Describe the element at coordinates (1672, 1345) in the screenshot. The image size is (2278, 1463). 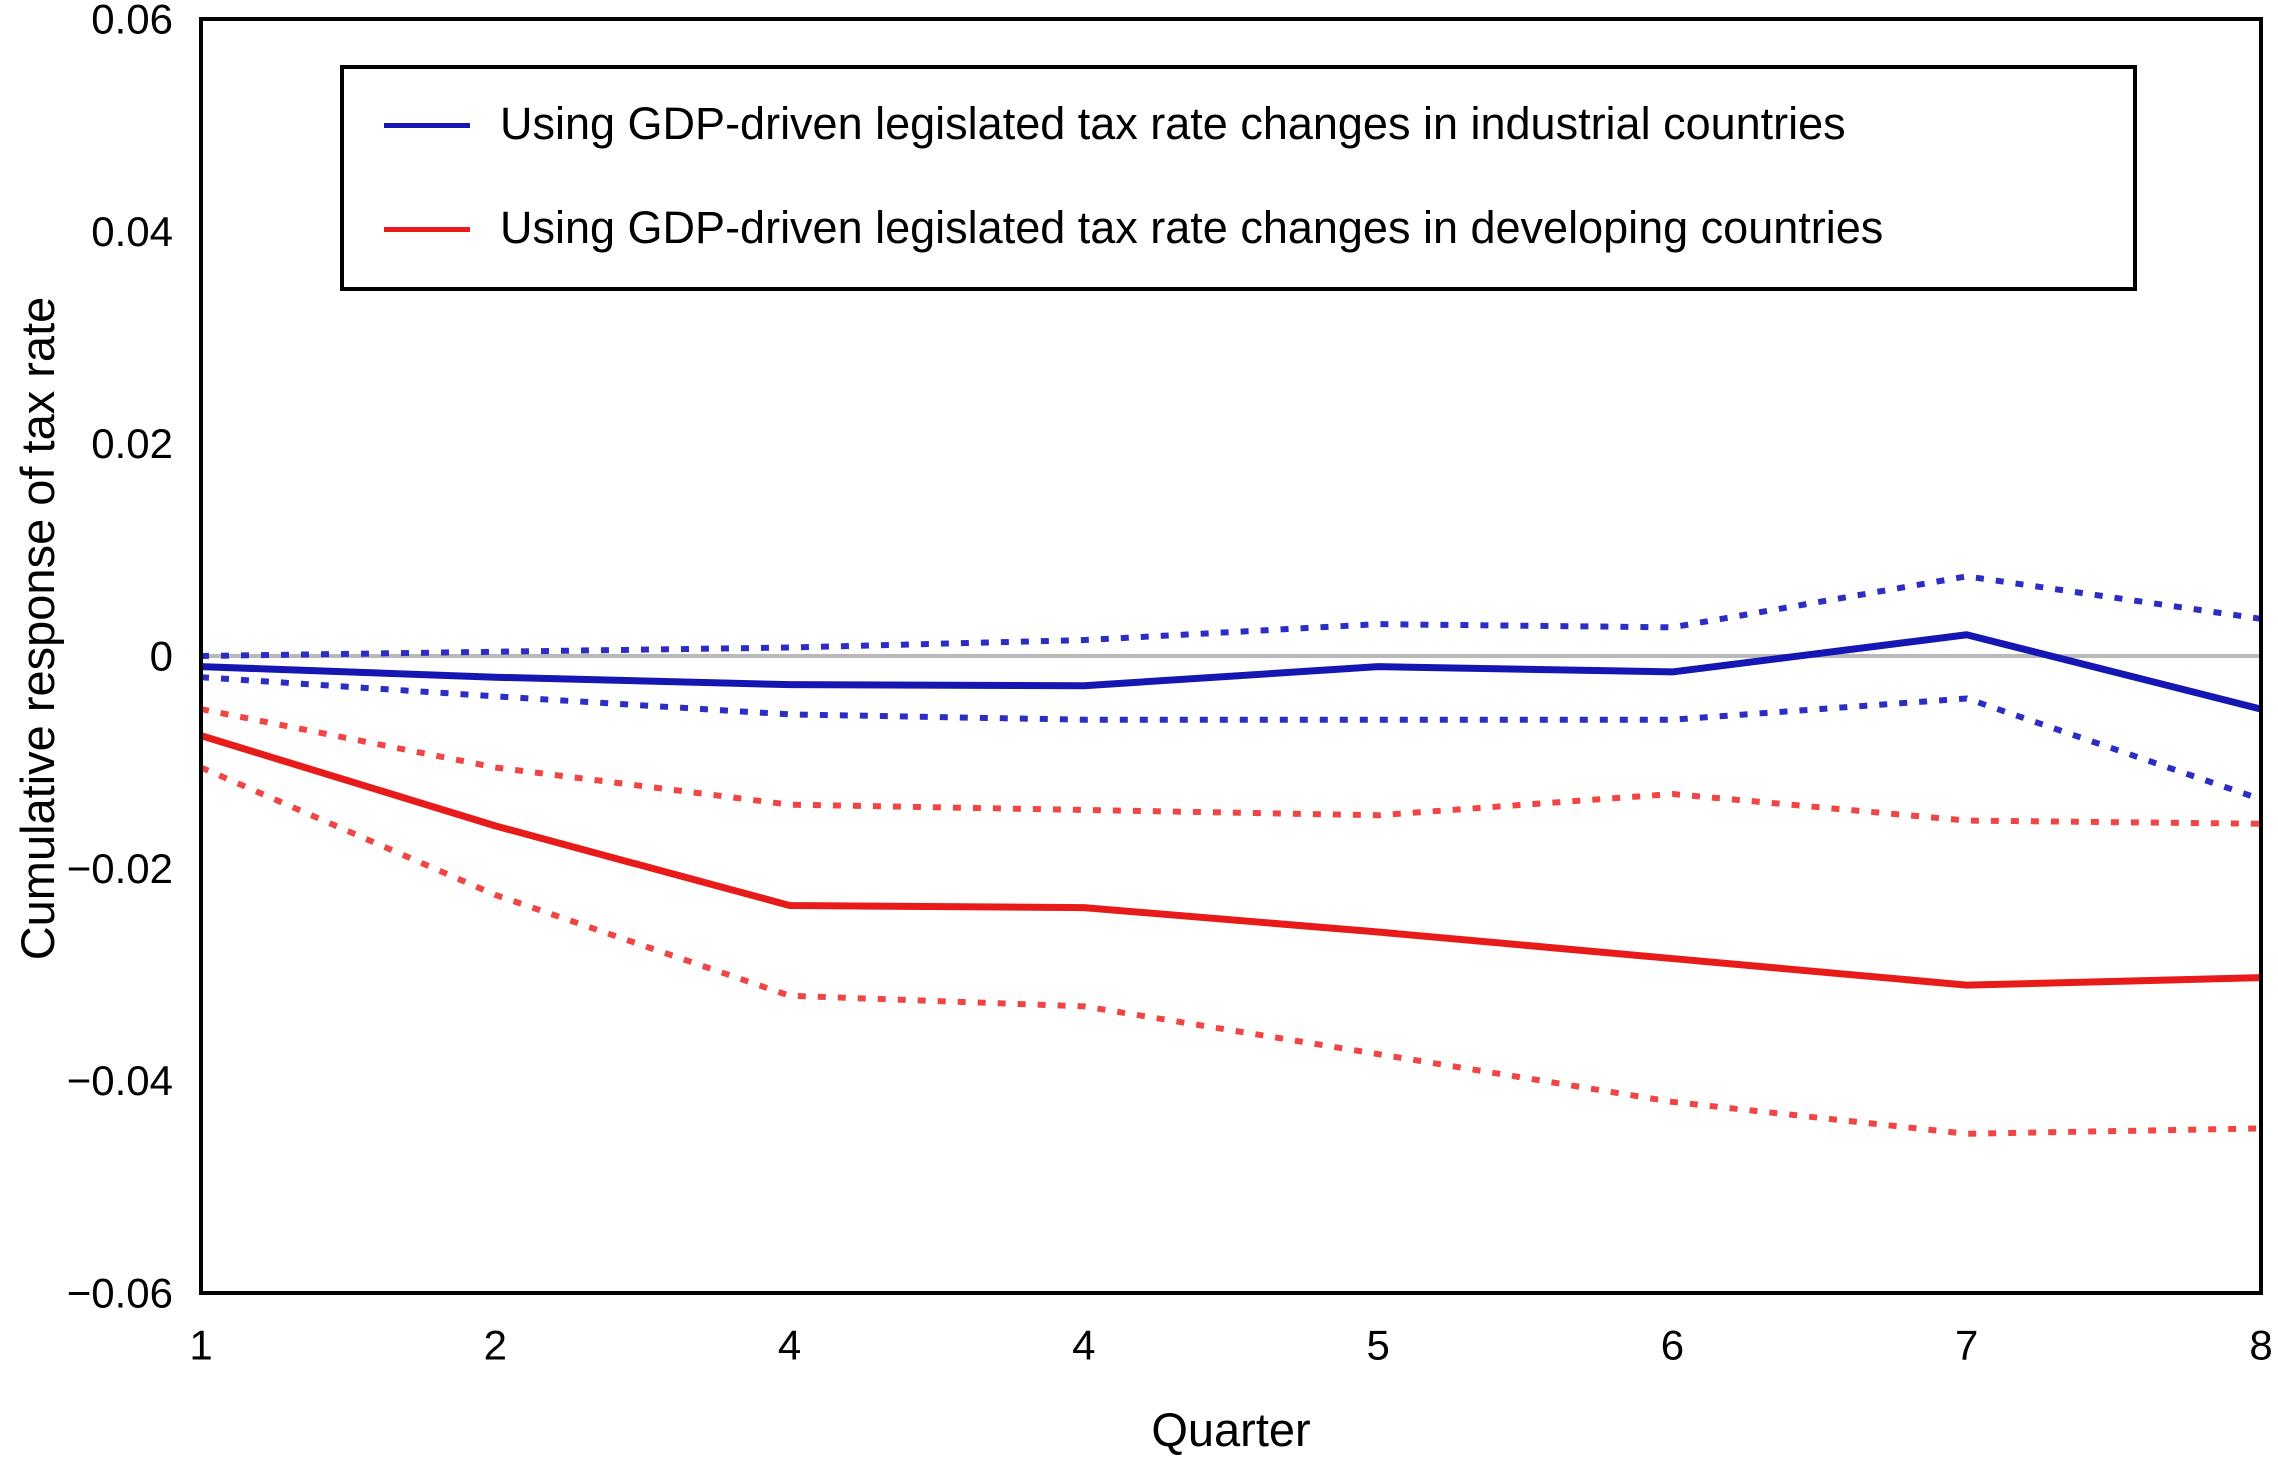
I see `x-tick-label: 6` at that location.